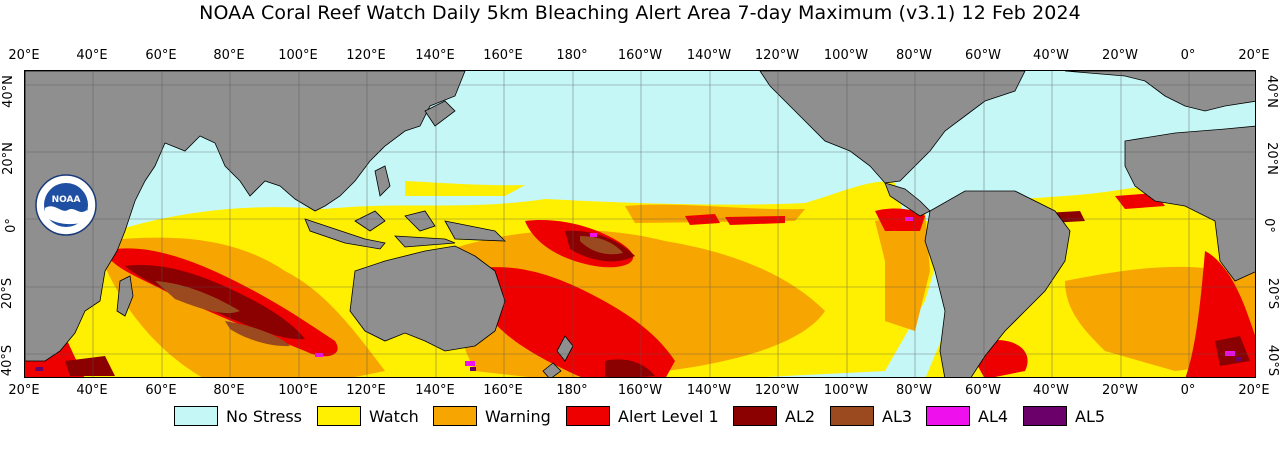 This screenshot has height=460, width=1280. I want to click on legend-label: Warning, so click(518, 416).